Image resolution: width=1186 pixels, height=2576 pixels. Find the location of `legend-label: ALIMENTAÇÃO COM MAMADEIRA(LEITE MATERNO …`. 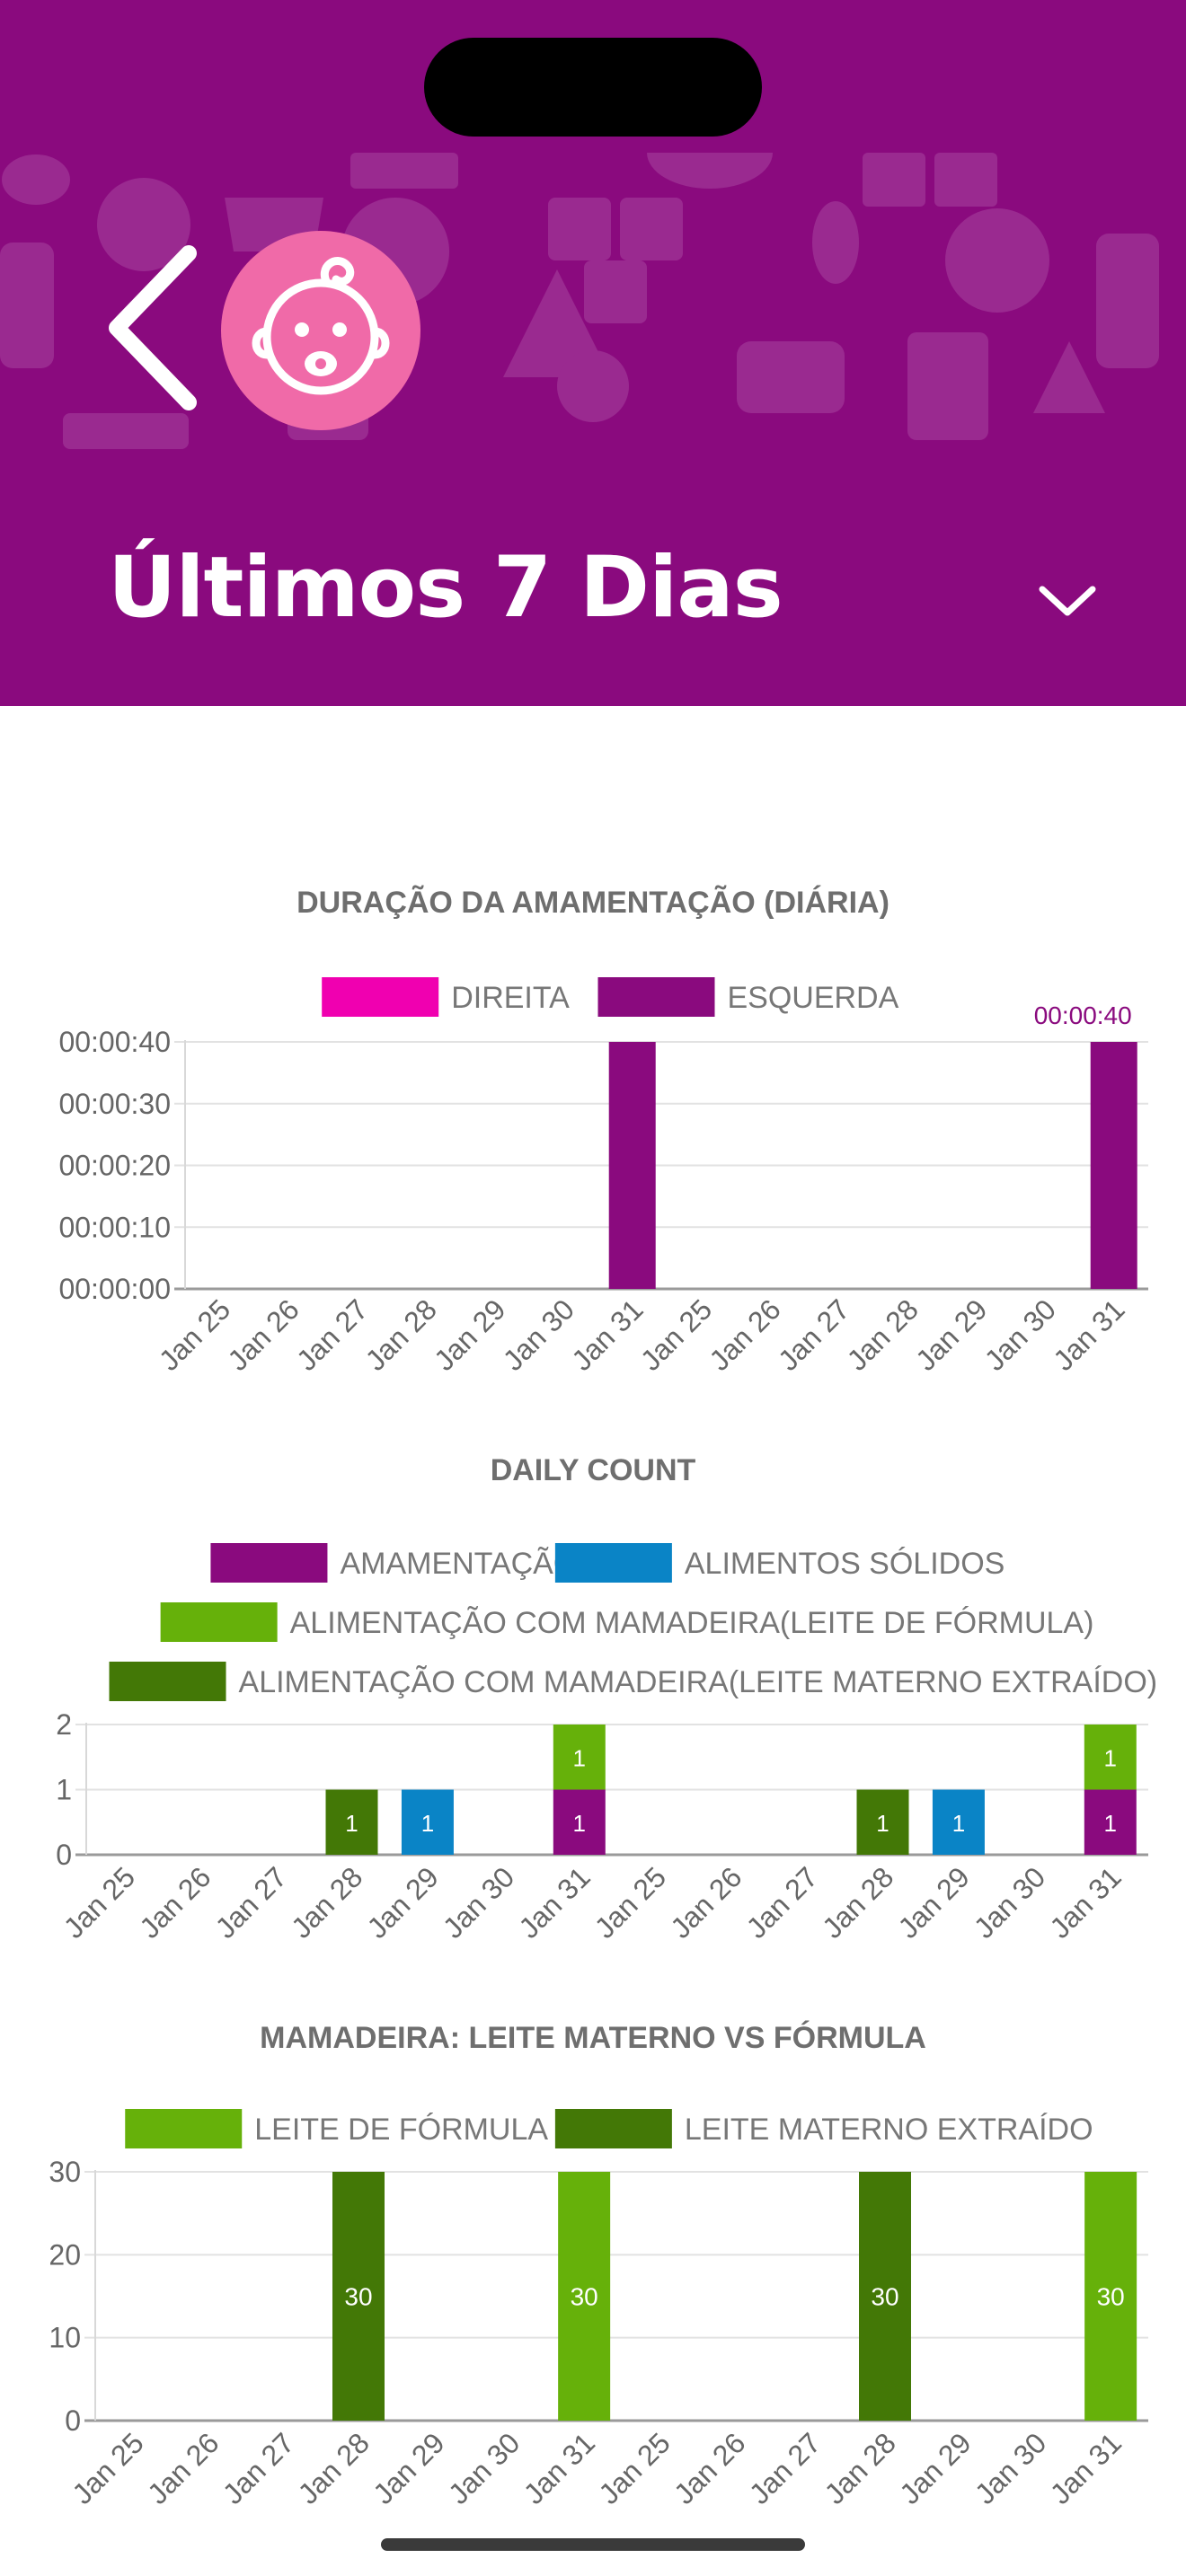

legend-label: ALIMENTAÇÃO COM MAMADEIRA(LEITE MATERNO … is located at coordinates (698, 1682).